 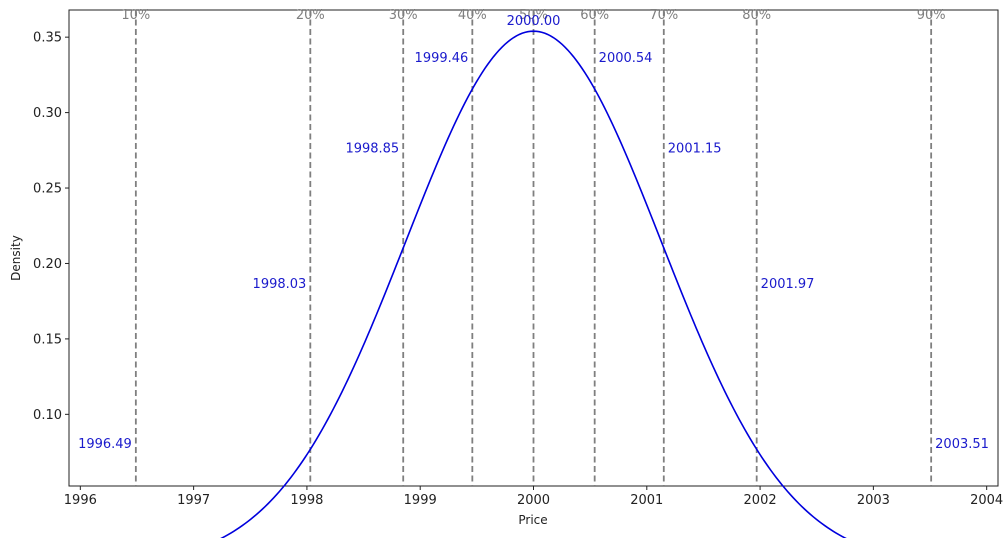 I want to click on x-axis: 1996 1997 1998 1999 2000 2001 2002 2003 2004, so click(x=533, y=497).